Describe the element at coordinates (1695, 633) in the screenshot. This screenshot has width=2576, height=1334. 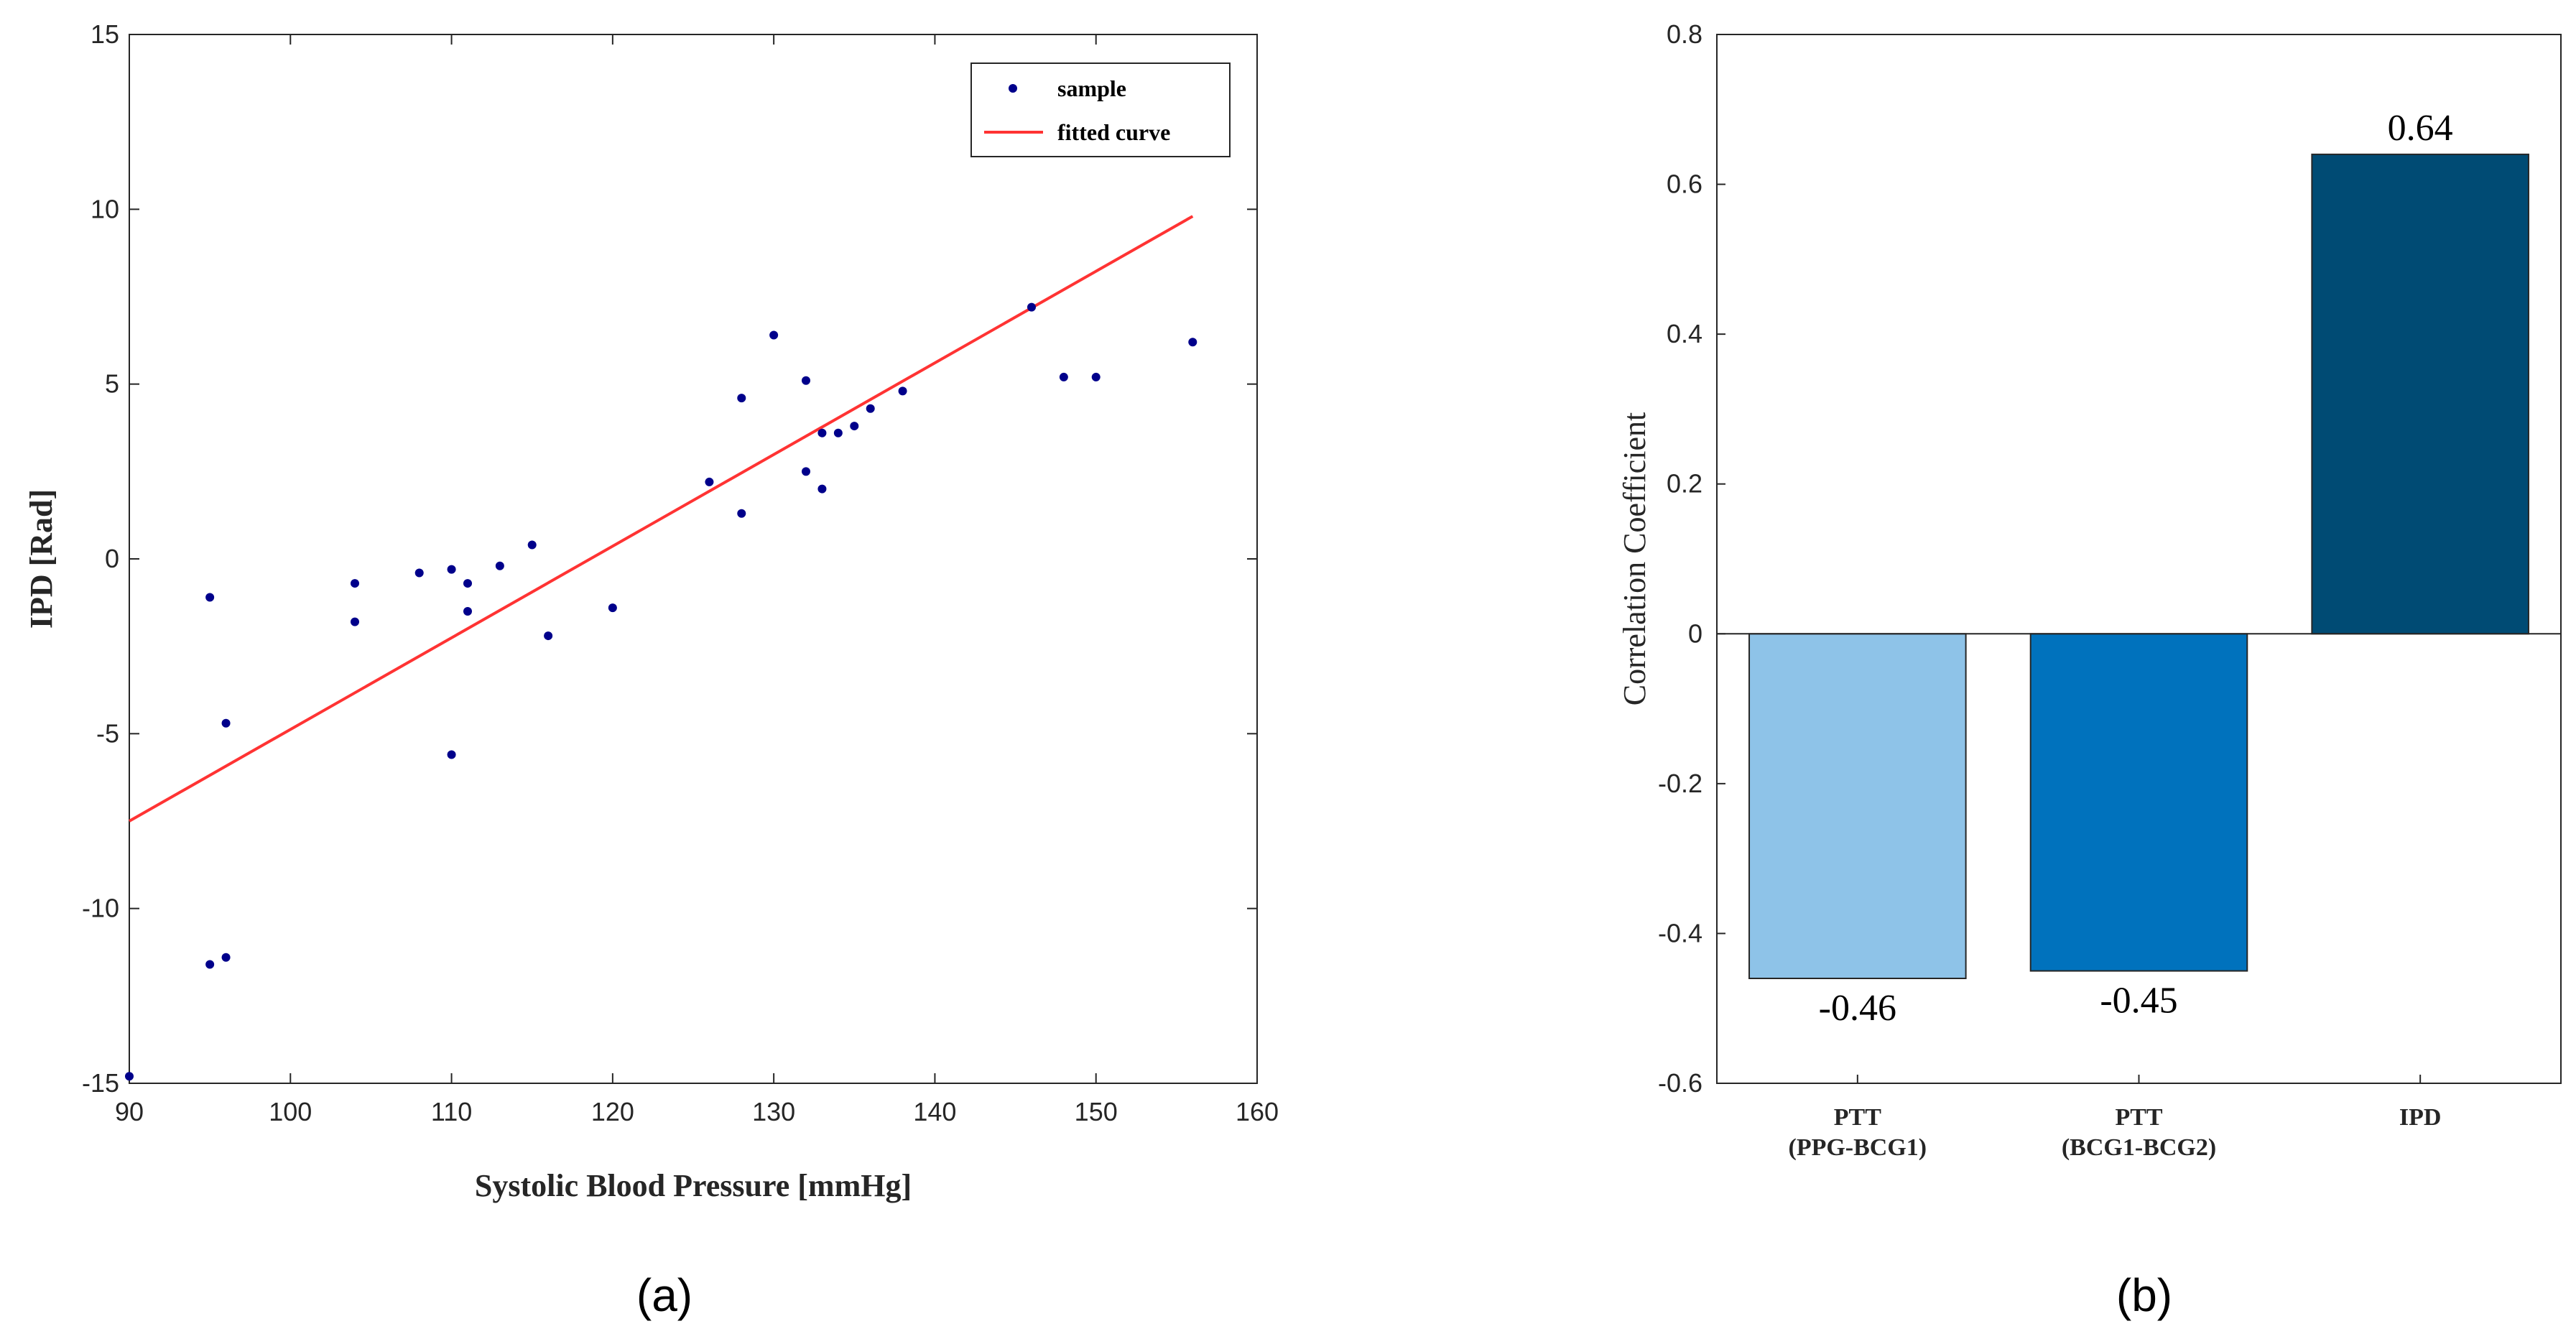
I see `bar-y-tick-label: 0` at that location.